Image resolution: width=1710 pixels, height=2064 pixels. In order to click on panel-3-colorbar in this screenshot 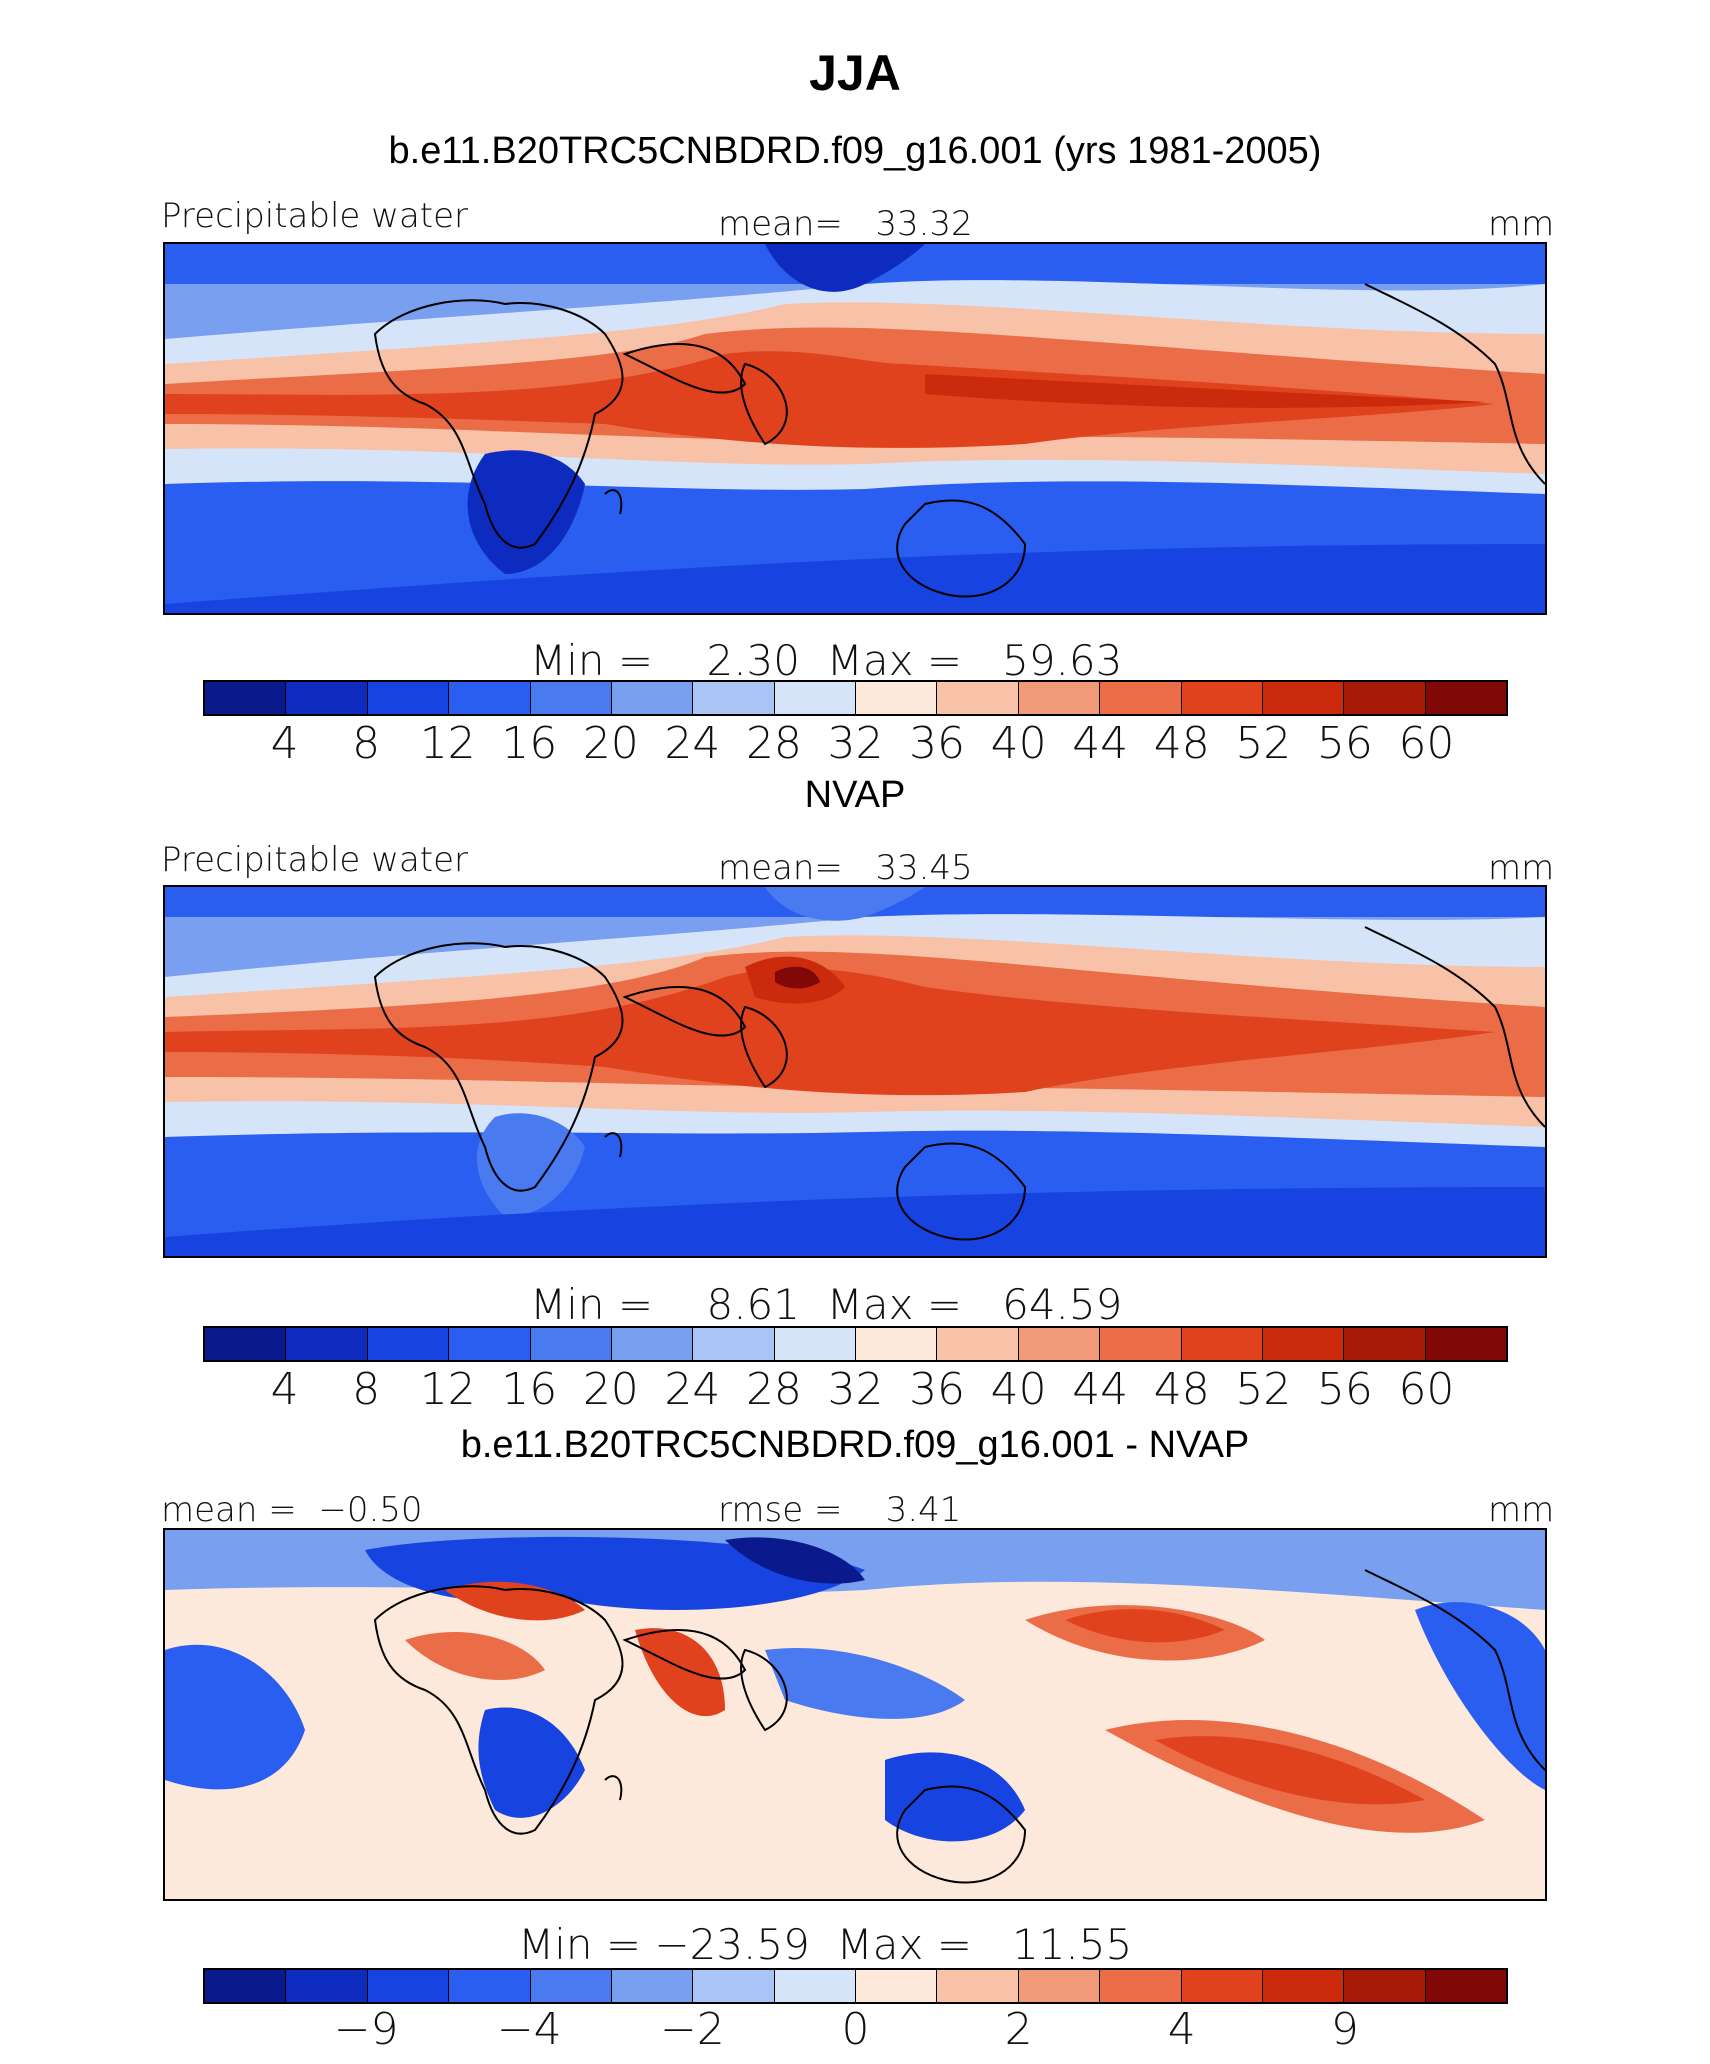, I will do `click(855, 1986)`.